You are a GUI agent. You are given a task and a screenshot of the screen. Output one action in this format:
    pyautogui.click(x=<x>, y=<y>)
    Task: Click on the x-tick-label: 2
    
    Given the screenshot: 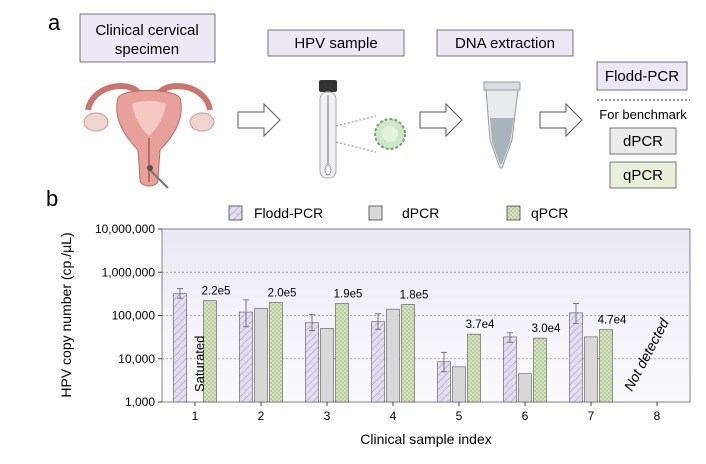 What is the action you would take?
    pyautogui.click(x=261, y=416)
    